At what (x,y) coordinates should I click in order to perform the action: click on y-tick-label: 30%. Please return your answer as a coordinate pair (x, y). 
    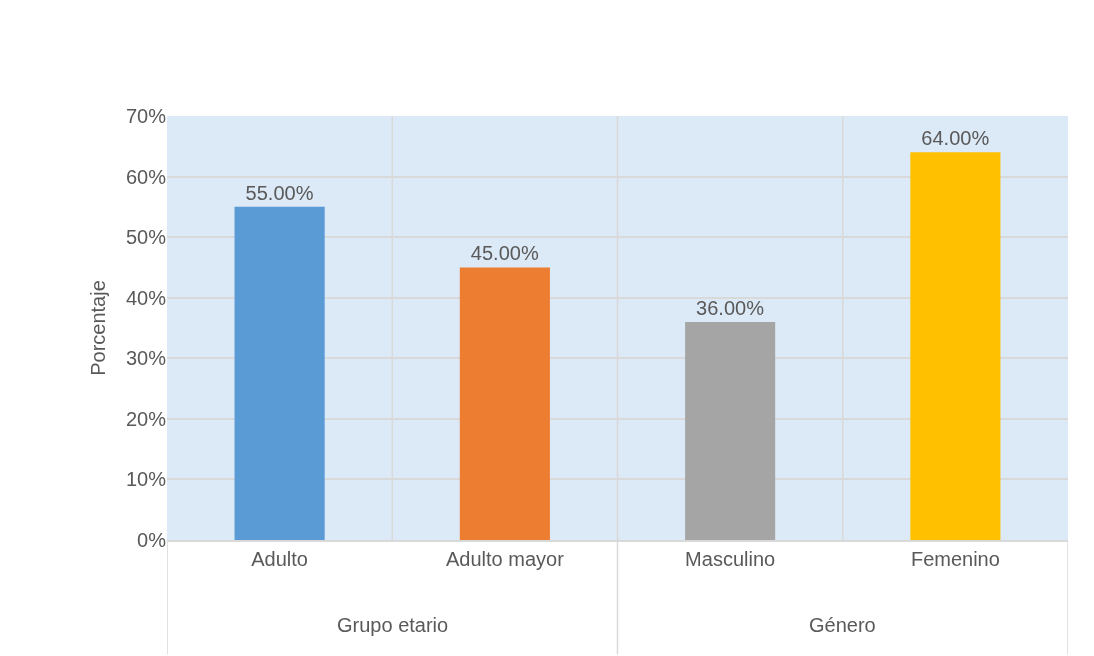
    Looking at the image, I should click on (146, 358).